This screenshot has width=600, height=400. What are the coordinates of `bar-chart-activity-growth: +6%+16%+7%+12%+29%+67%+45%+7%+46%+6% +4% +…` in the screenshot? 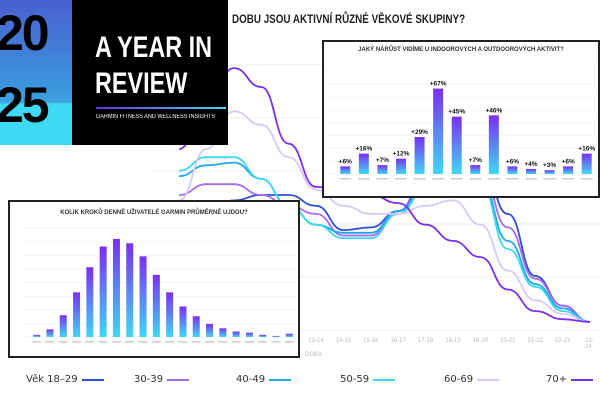 It's located at (462, 125).